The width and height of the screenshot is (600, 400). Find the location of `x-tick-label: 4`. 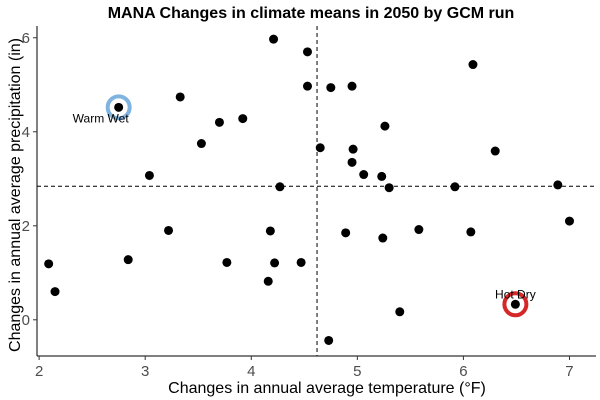

x-tick-label: 4 is located at coordinates (251, 371).